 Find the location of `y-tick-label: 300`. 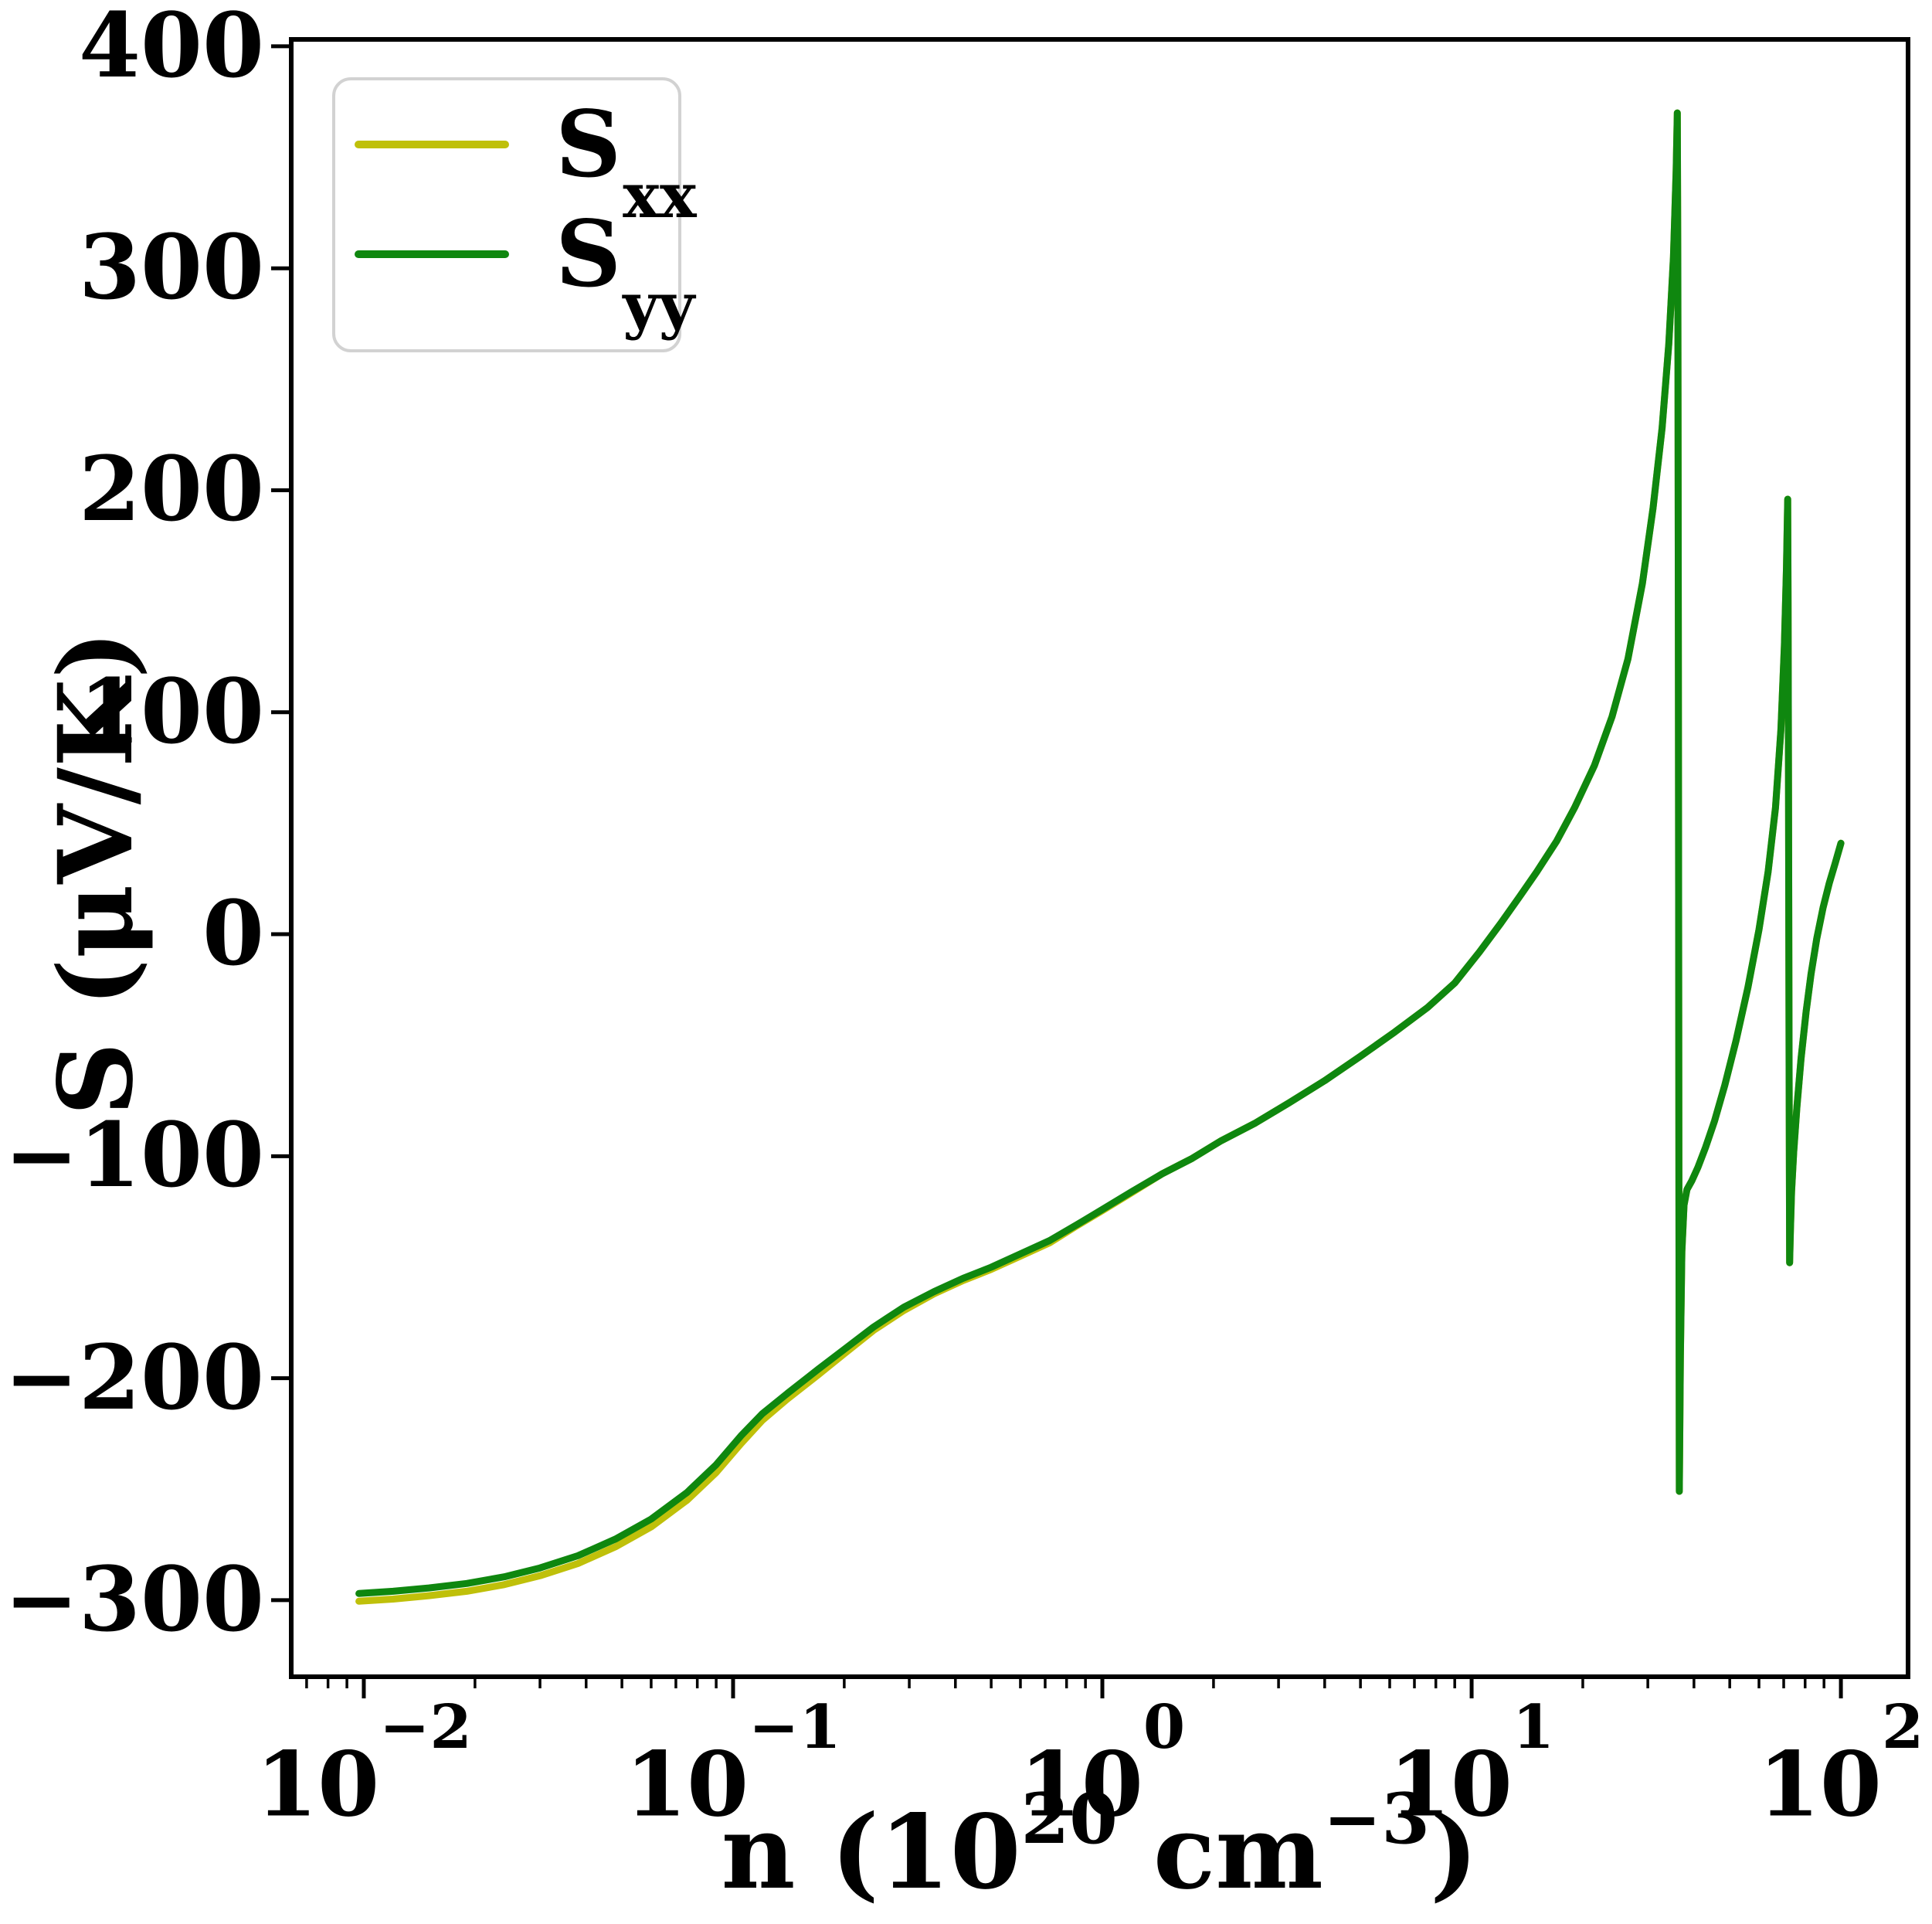

y-tick-label: 300 is located at coordinates (171, 268).